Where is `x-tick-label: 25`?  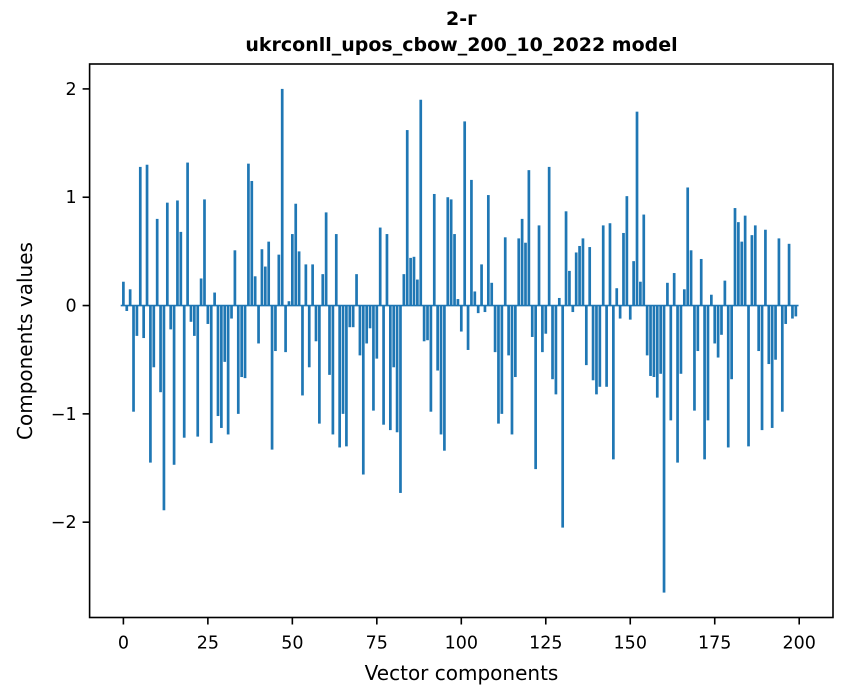 x-tick-label: 25 is located at coordinates (208, 644).